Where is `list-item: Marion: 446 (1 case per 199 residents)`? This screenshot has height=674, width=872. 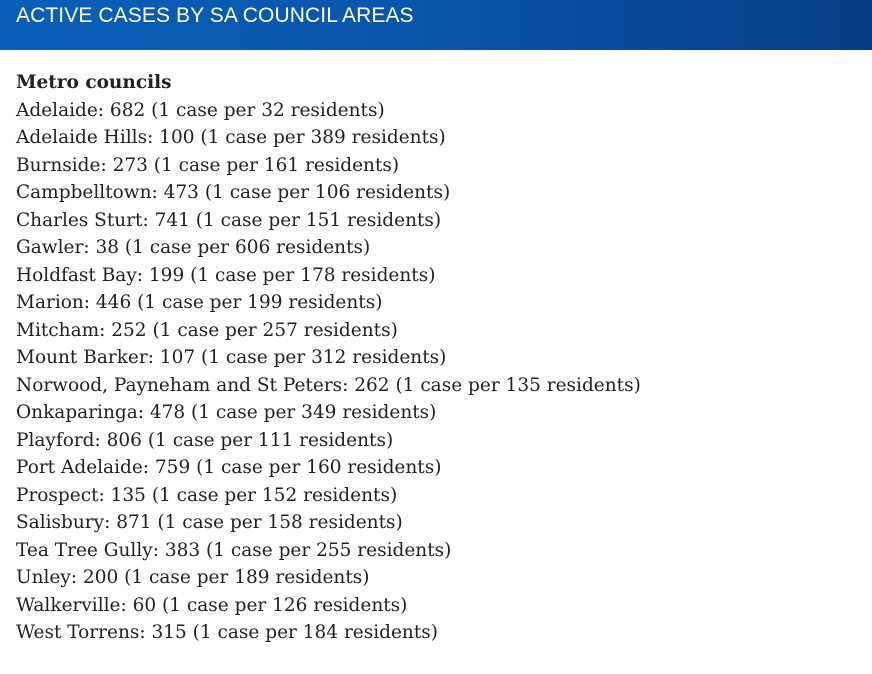 list-item: Marion: 446 (1 case per 199 residents) is located at coordinates (199, 302).